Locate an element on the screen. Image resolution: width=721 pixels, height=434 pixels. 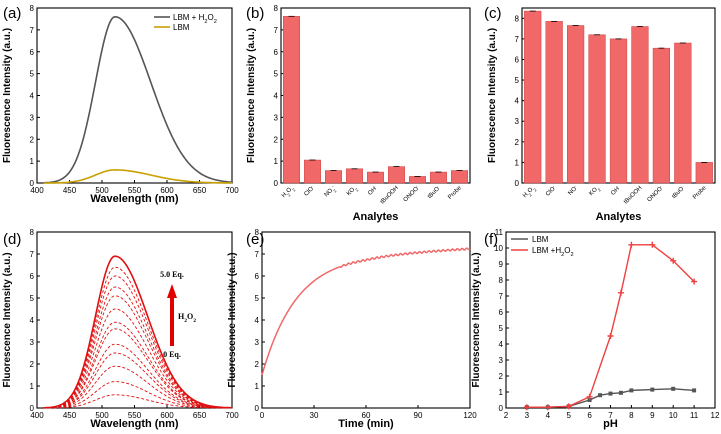
x-tick-label: 10 is located at coordinates (673, 415).